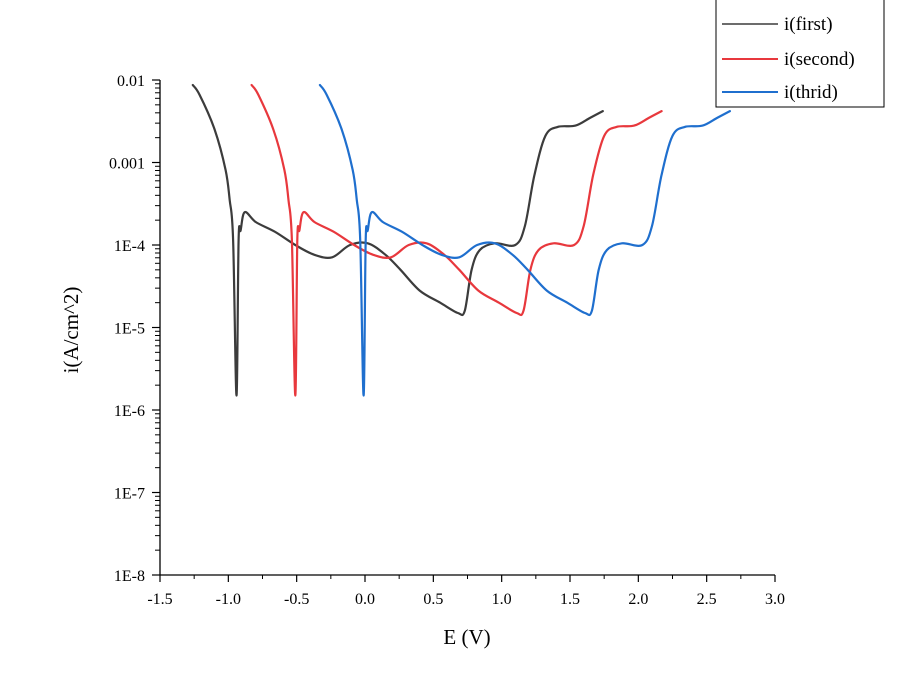  What do you see at coordinates (296, 599) in the screenshot?
I see `x-tick-label: -0.5` at bounding box center [296, 599].